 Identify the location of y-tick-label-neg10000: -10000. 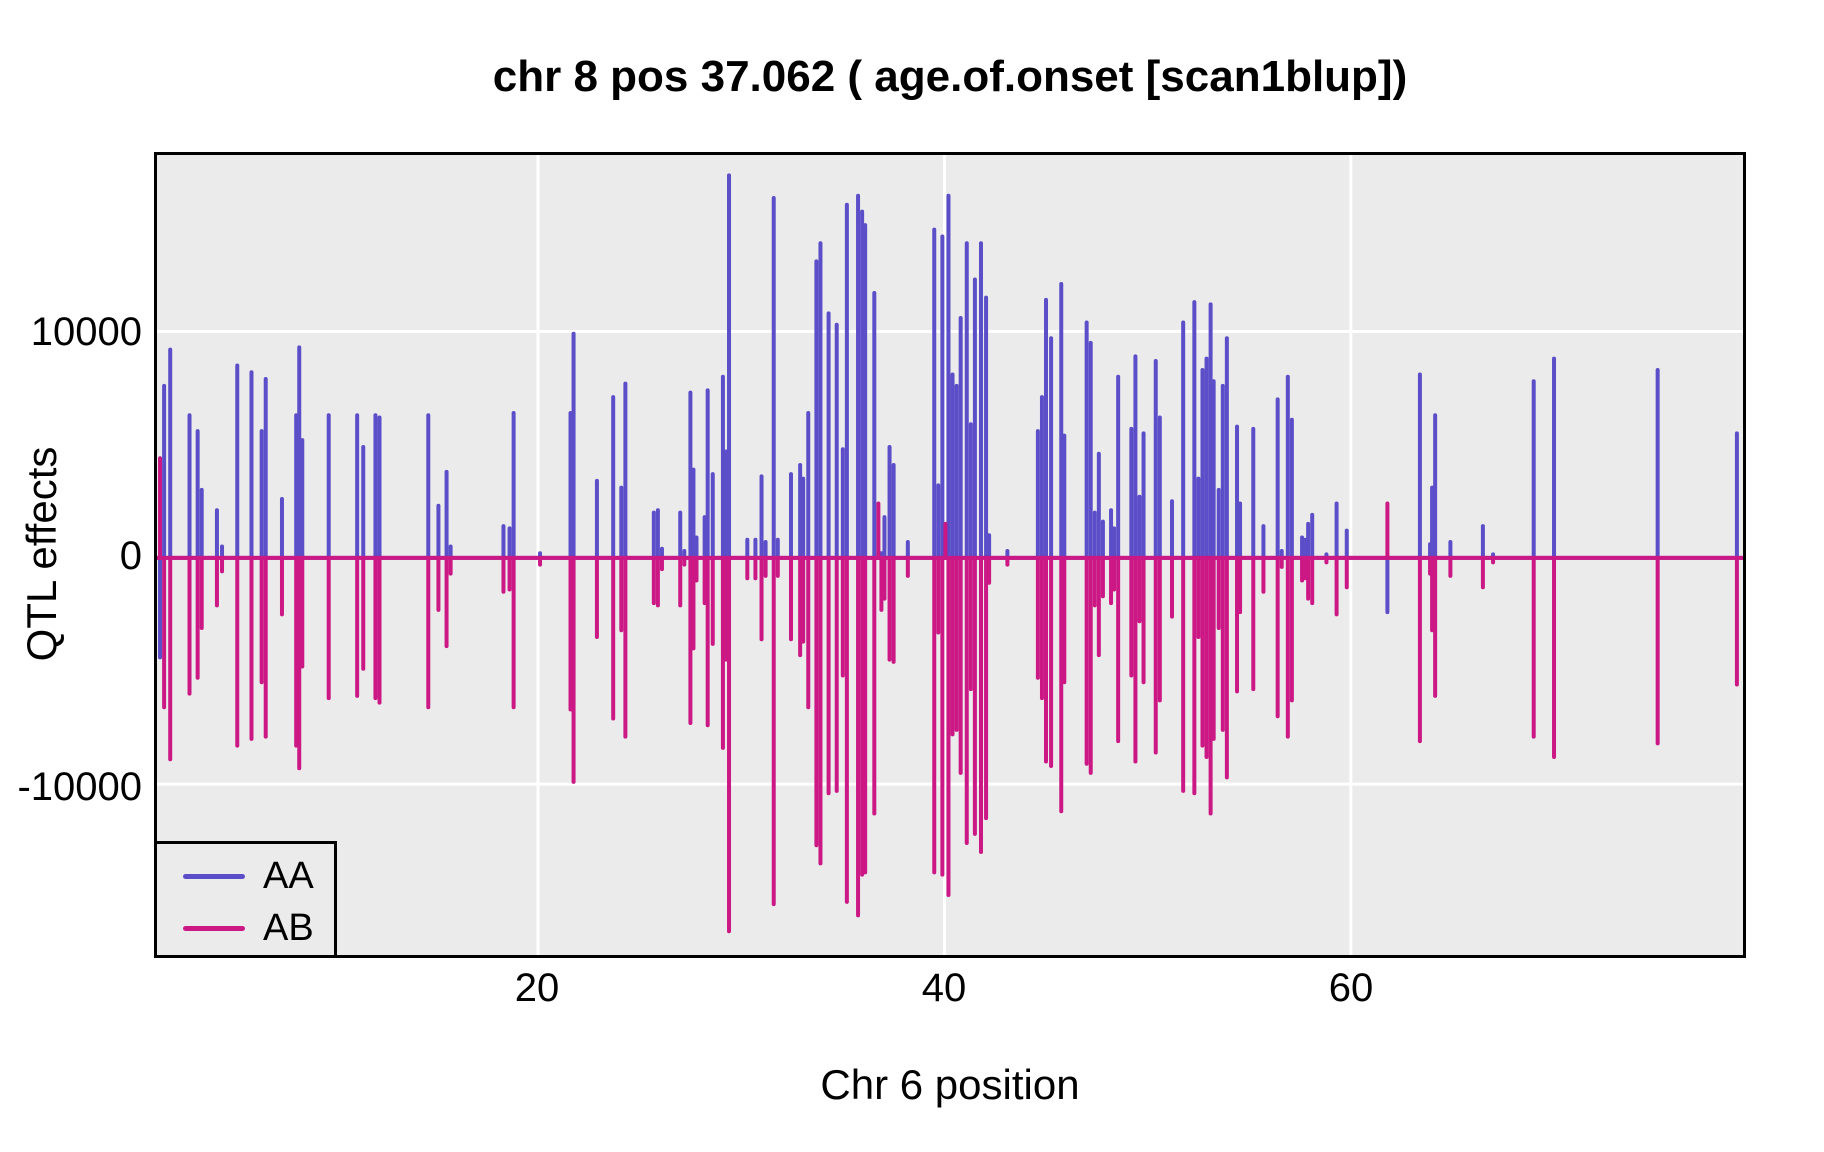
(79, 787).